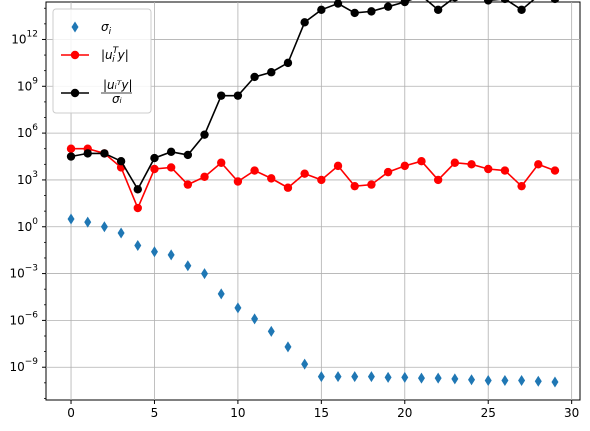 Image resolution: width=590 pixels, height=431 pixels. I want to click on legend-box, so click(102, 61).